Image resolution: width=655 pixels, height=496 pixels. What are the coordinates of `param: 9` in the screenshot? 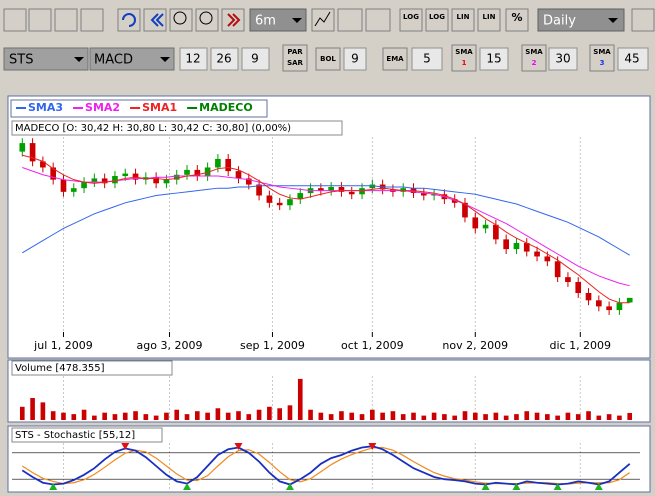 It's located at (255, 59).